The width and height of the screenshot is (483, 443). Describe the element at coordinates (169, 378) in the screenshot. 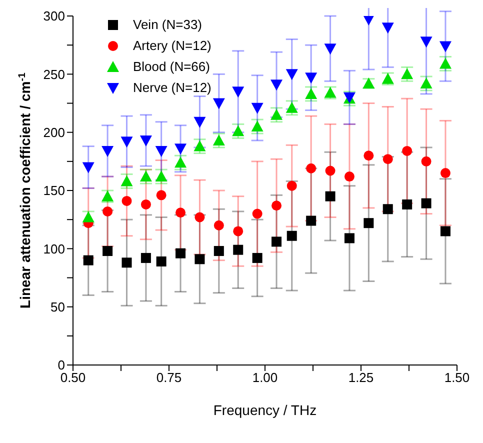

I see `x-tick-label: 0.75` at that location.